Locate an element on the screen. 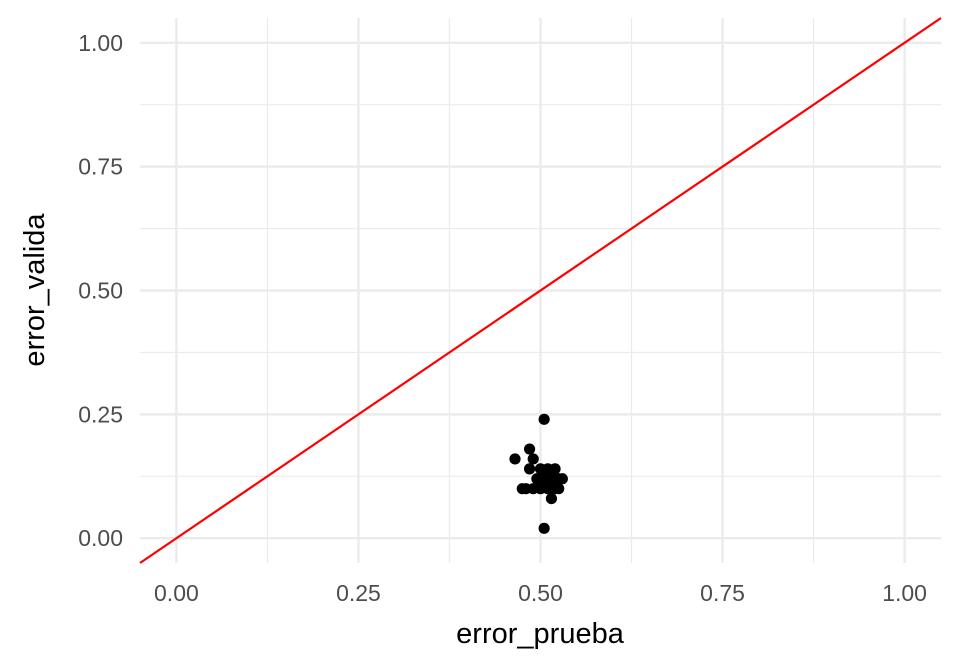  y-tick-label: 0.25 is located at coordinates (100, 414).